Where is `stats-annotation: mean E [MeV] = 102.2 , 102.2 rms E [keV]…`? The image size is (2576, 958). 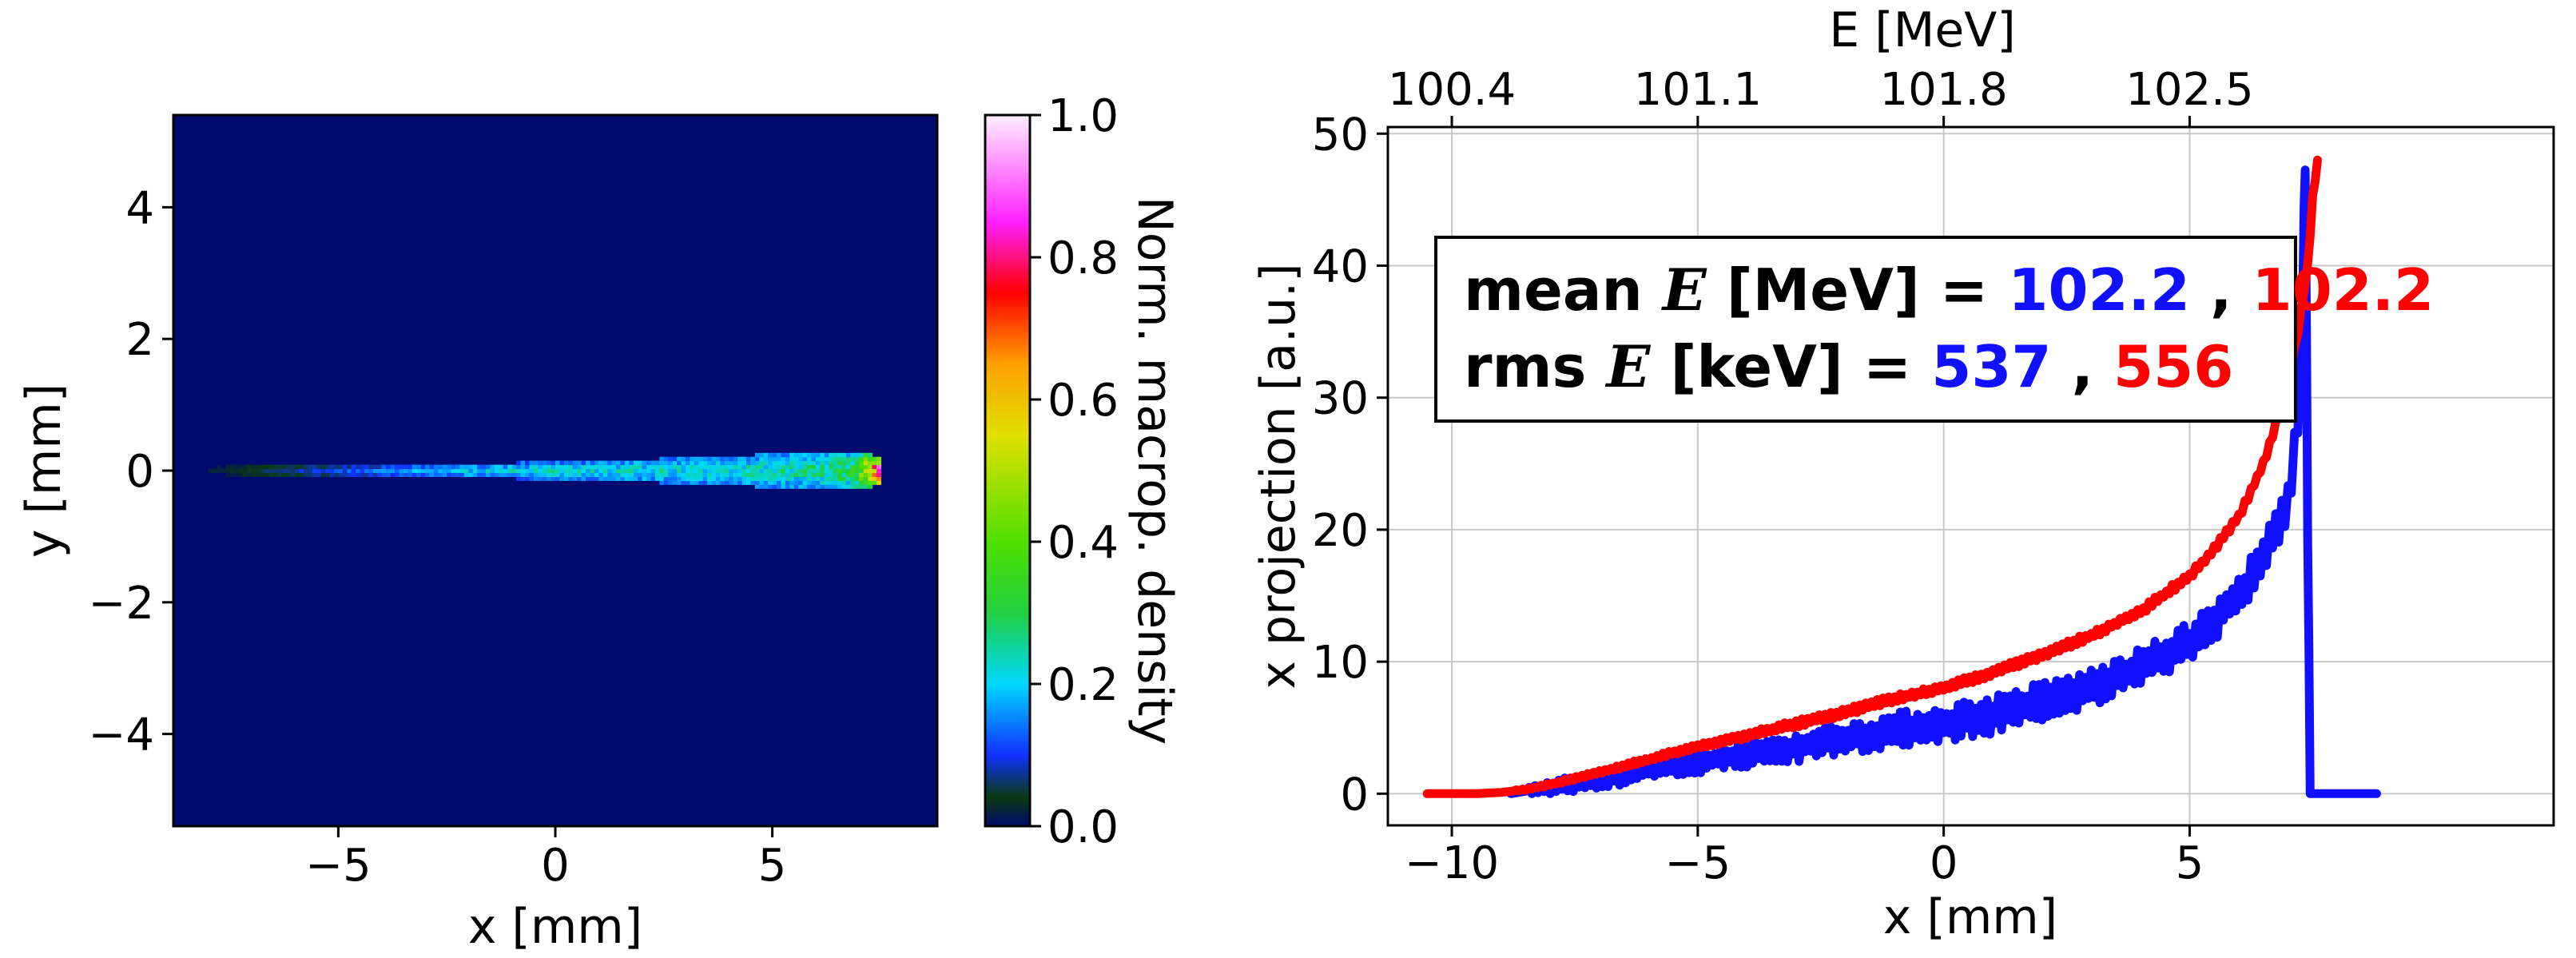
stats-annotation: mean E [MeV] = 102.2 , 102.2 rms E [keV]… is located at coordinates (1934, 329).